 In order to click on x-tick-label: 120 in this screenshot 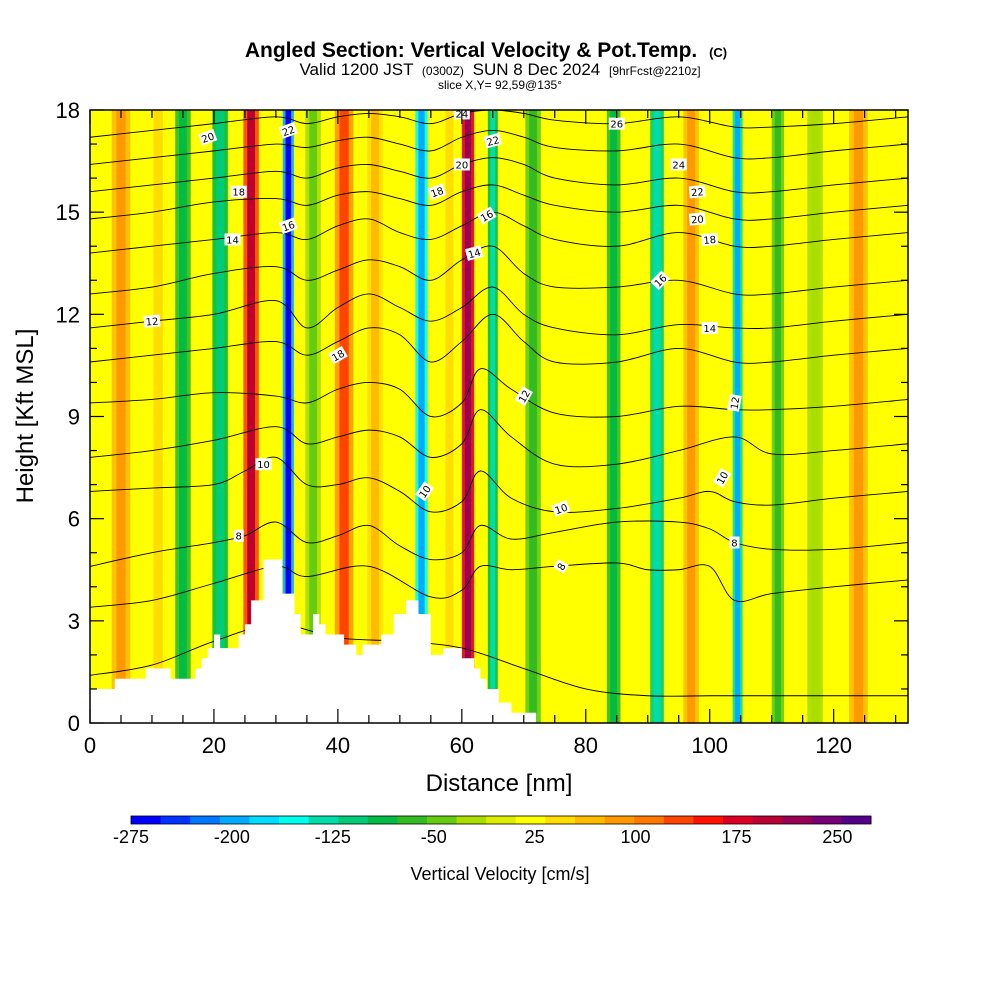, I will do `click(833, 745)`.